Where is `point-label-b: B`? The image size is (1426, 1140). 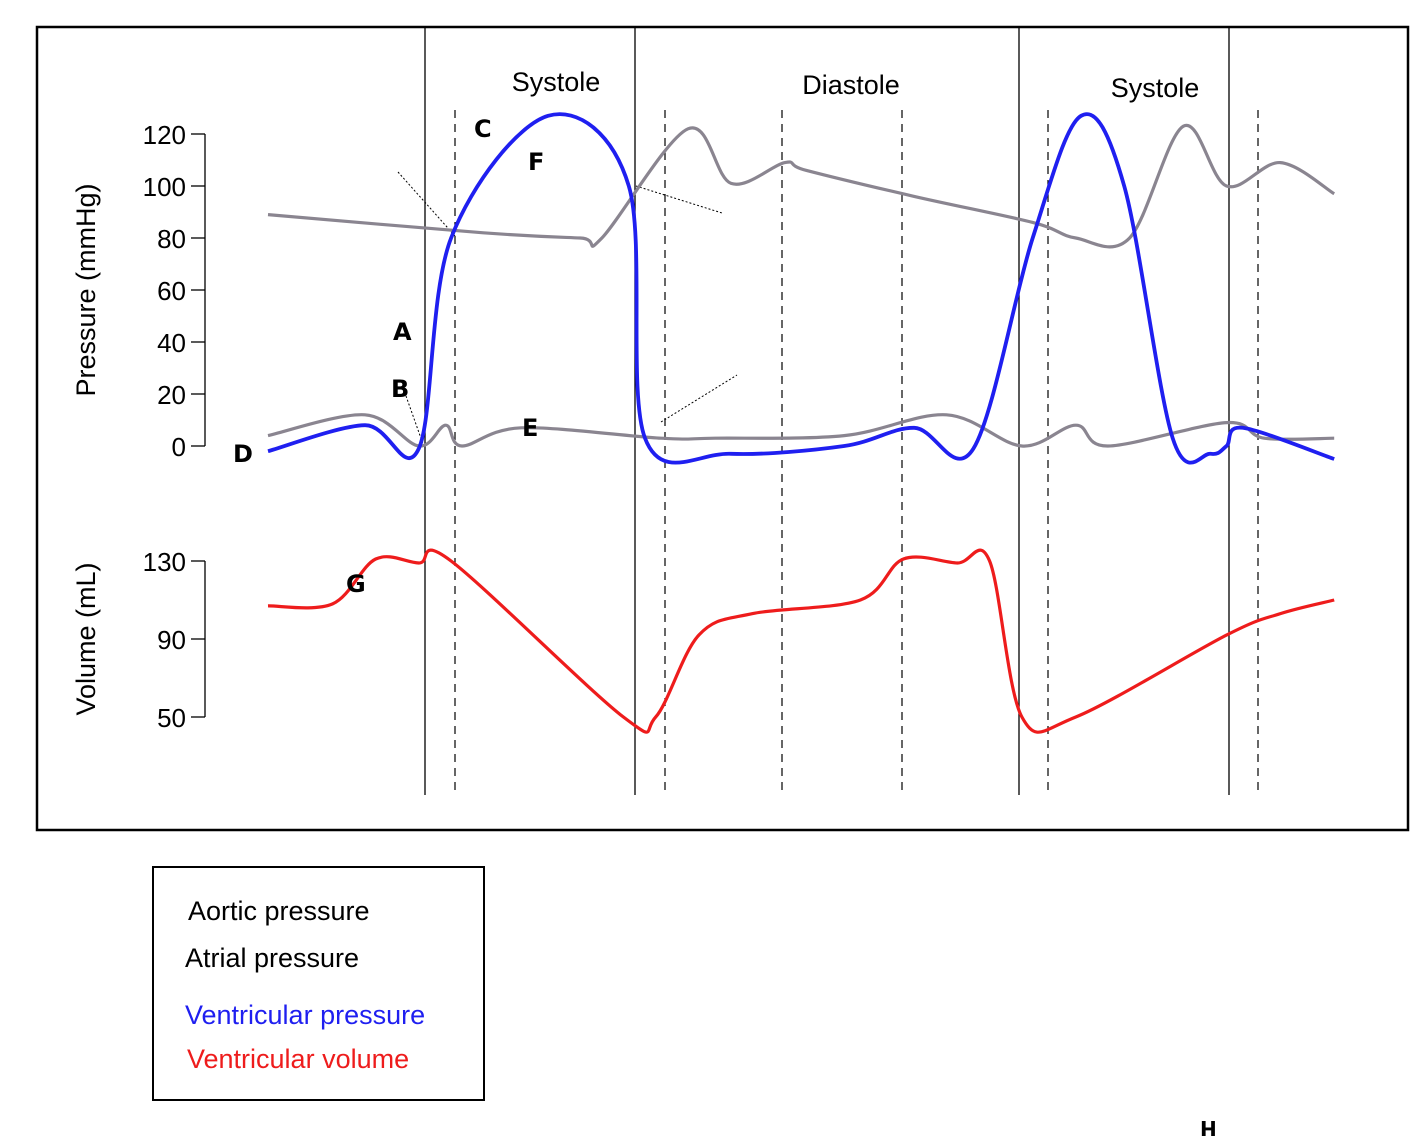
point-label-b: B is located at coordinates (400, 389).